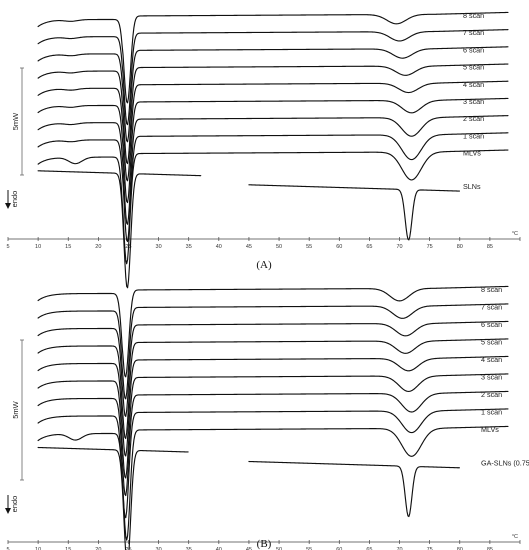 The image size is (529, 550). What do you see at coordinates (264, 265) in the screenshot?
I see `panel-label: (A)` at bounding box center [264, 265].